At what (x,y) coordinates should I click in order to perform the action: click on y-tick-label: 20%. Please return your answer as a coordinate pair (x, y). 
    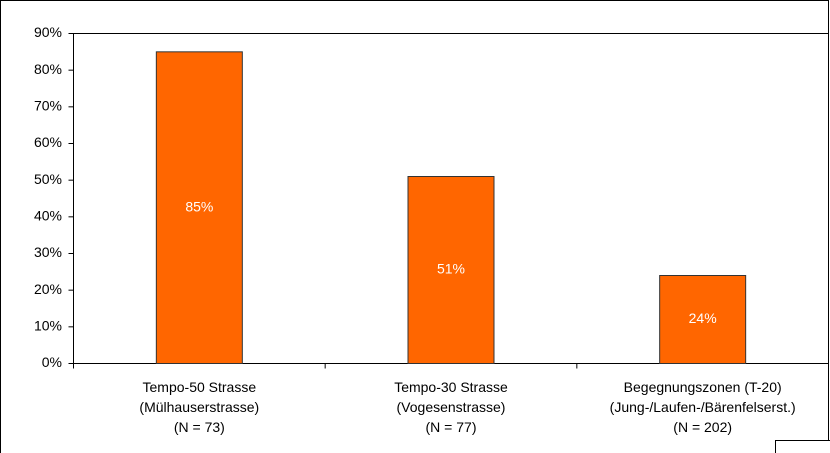
    Looking at the image, I should click on (48, 289).